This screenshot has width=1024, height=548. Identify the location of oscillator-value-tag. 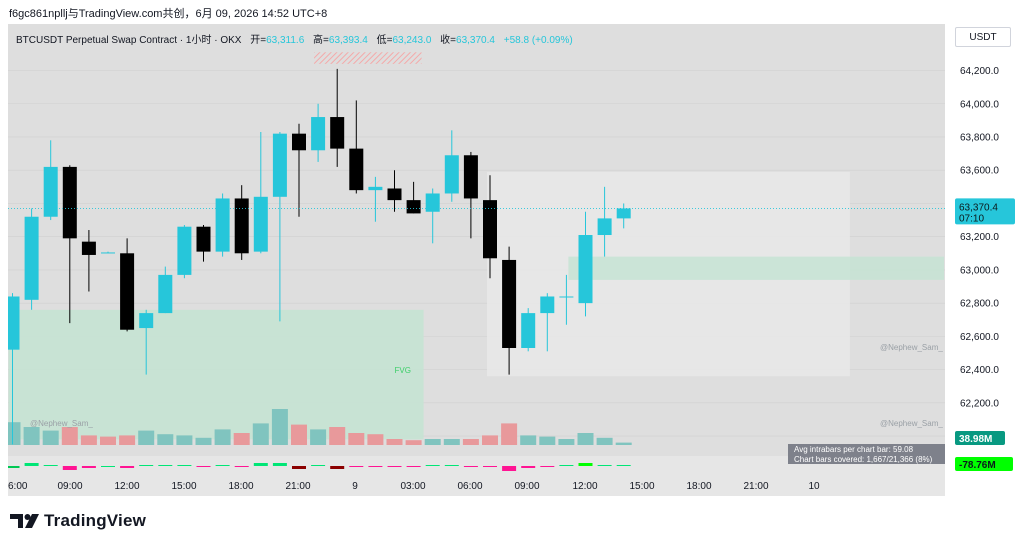
(984, 464).